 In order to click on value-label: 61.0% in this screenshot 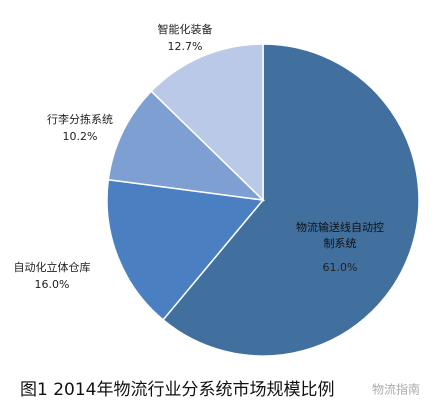, I will do `click(340, 267)`.